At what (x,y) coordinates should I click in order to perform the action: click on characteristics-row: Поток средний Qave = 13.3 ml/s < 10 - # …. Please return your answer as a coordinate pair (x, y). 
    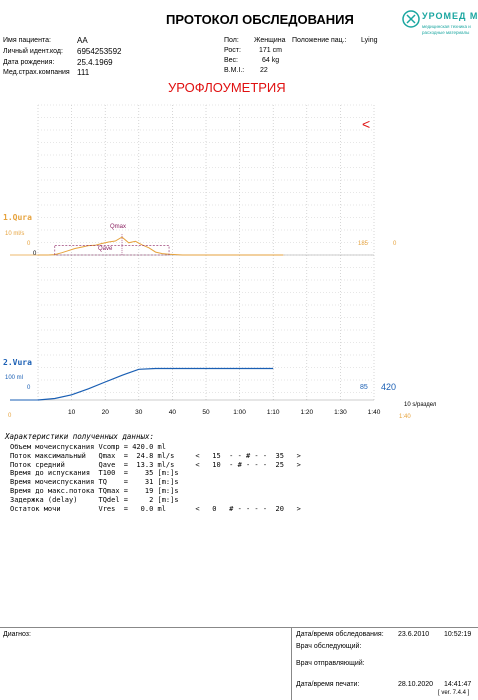
    Looking at the image, I should click on (155, 464).